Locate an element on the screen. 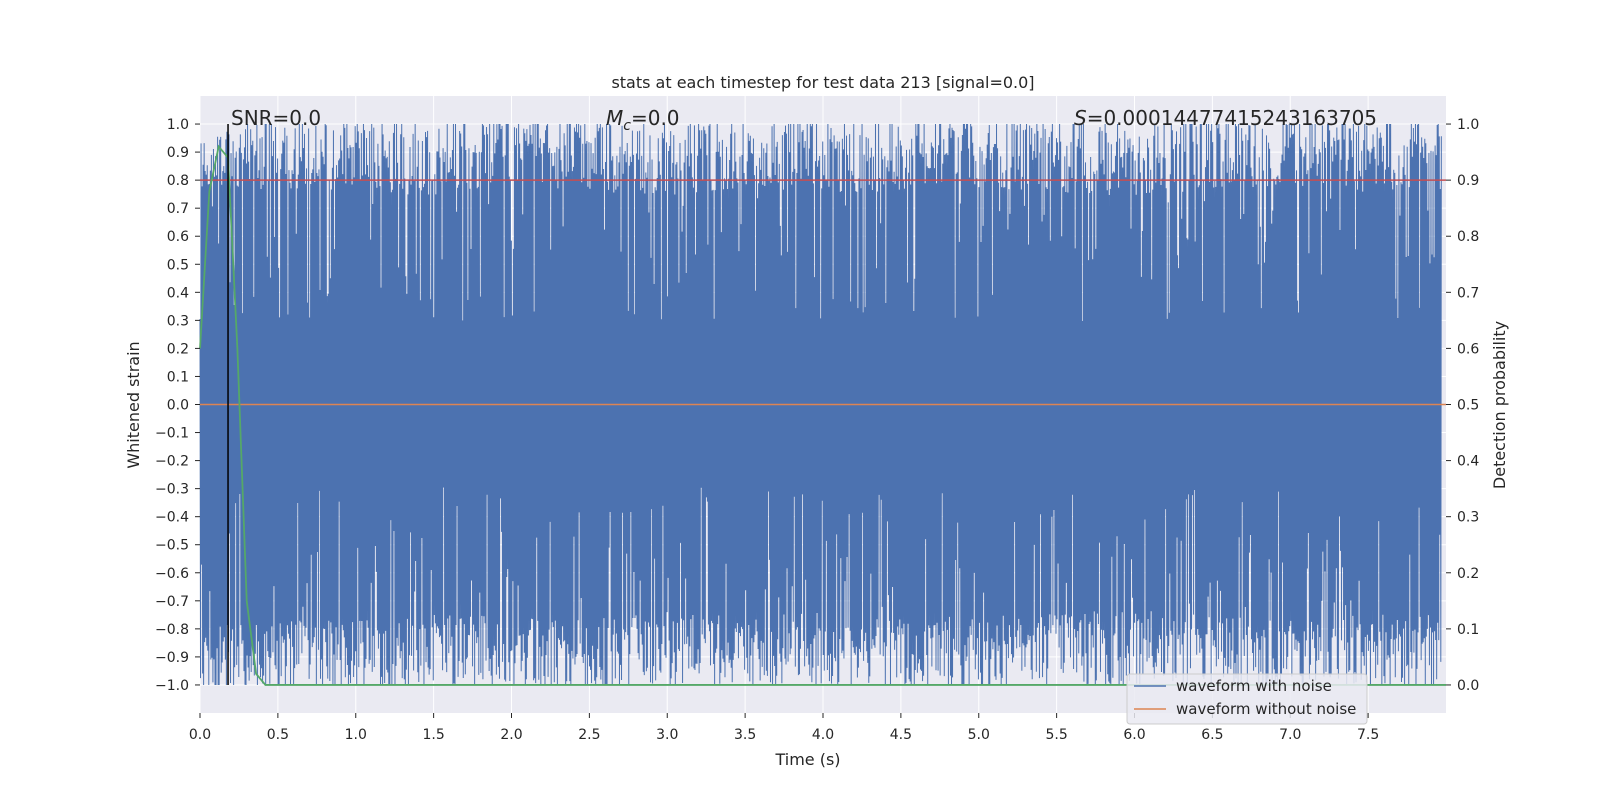 Image resolution: width=1600 pixels, height=800 pixels. y-tick-label-1: 0.9 is located at coordinates (178, 153).